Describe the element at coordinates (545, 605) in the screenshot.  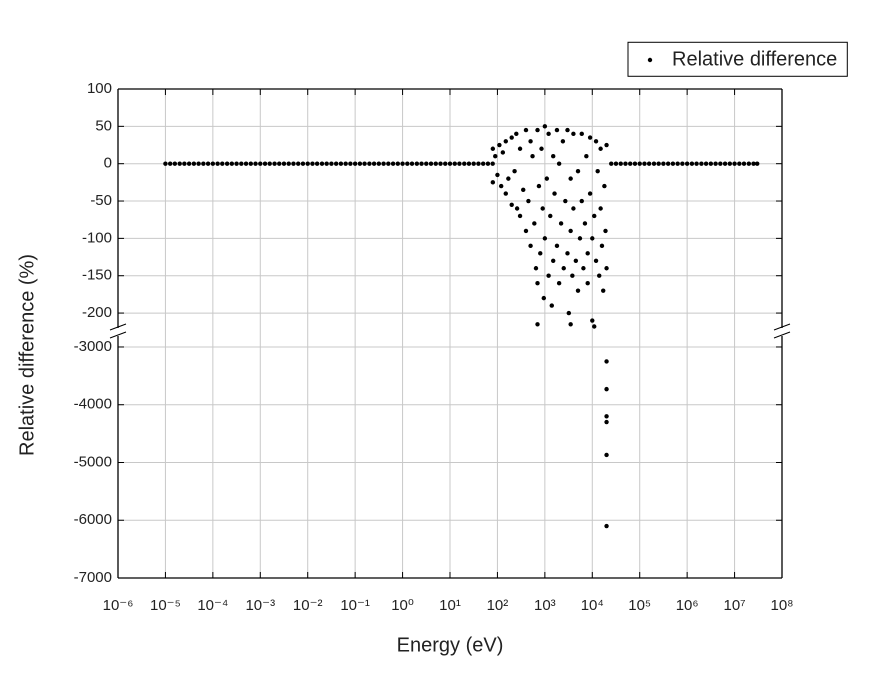
I see `x-tick-label: 10³` at that location.